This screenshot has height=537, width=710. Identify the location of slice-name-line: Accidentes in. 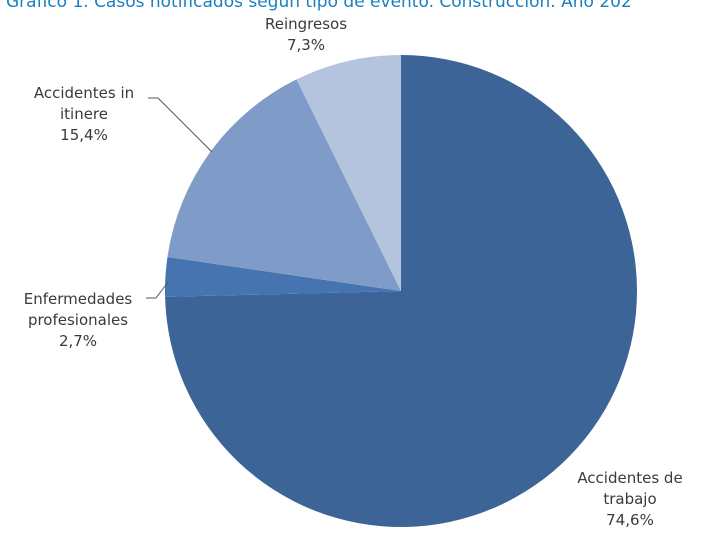
(84, 93).